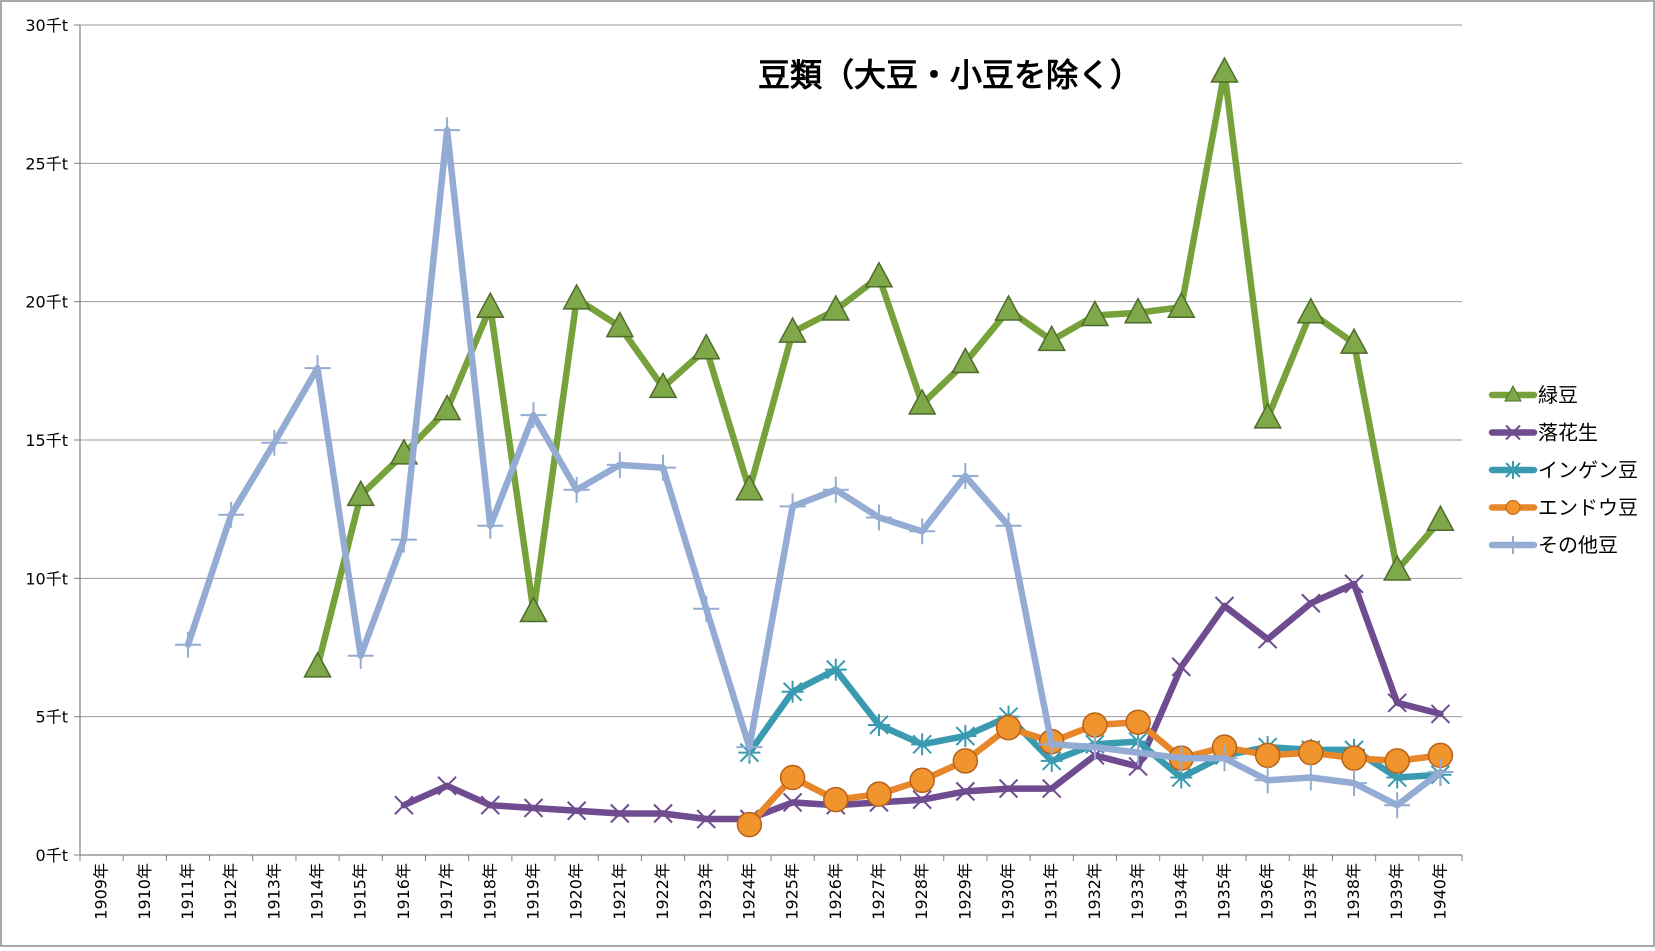 The height and width of the screenshot is (951, 1655). Describe the element at coordinates (46, 25) in the screenshot. I see `y-tick-label: 30千t` at that location.